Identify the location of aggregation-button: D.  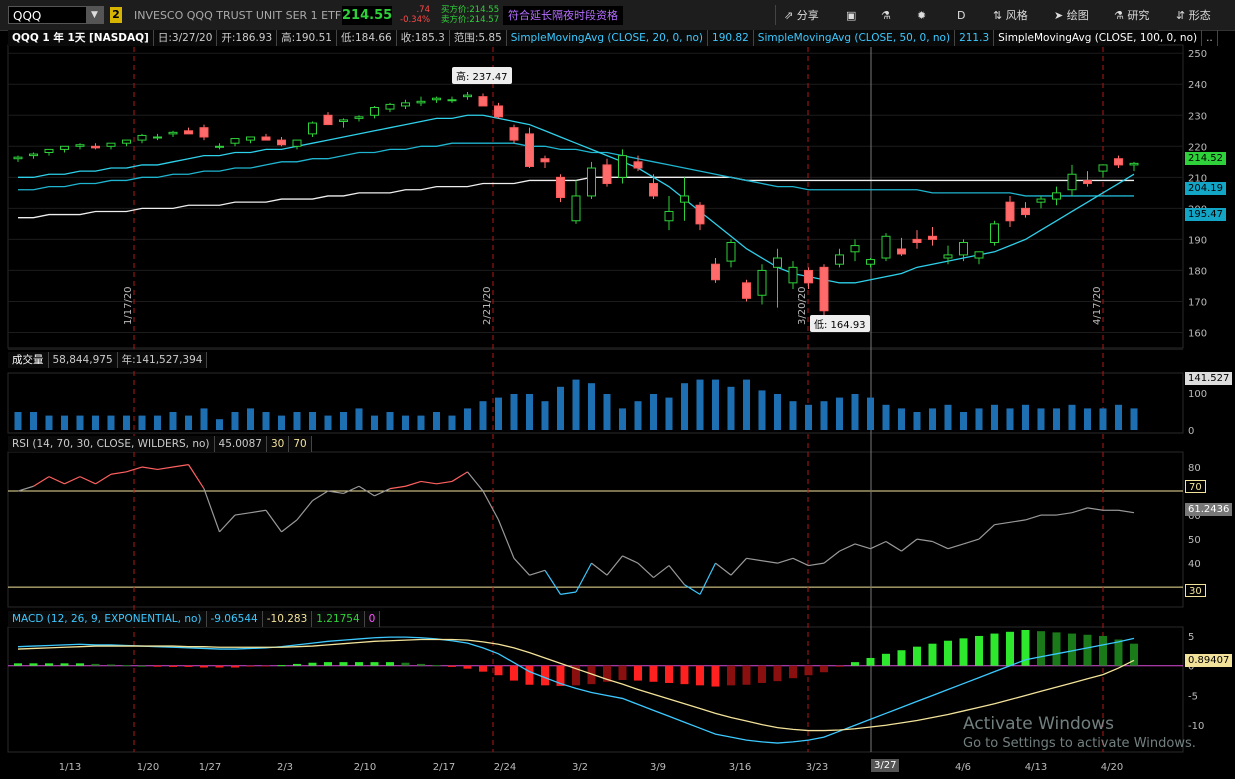
(961, 15).